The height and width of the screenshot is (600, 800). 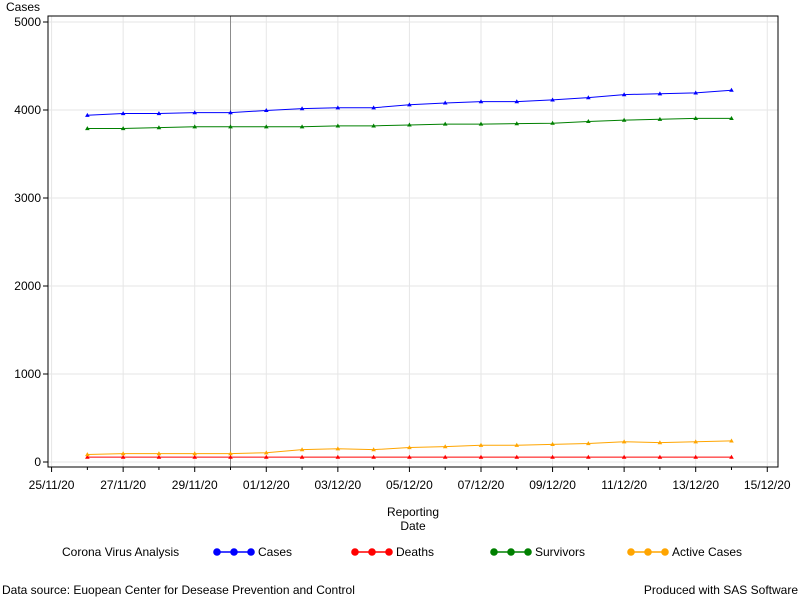 What do you see at coordinates (720, 590) in the screenshot?
I see `software-credit: Produced with SAS Software` at bounding box center [720, 590].